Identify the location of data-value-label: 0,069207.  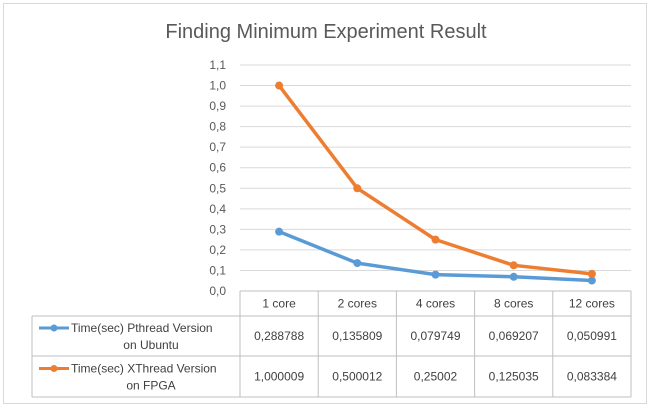
(514, 336).